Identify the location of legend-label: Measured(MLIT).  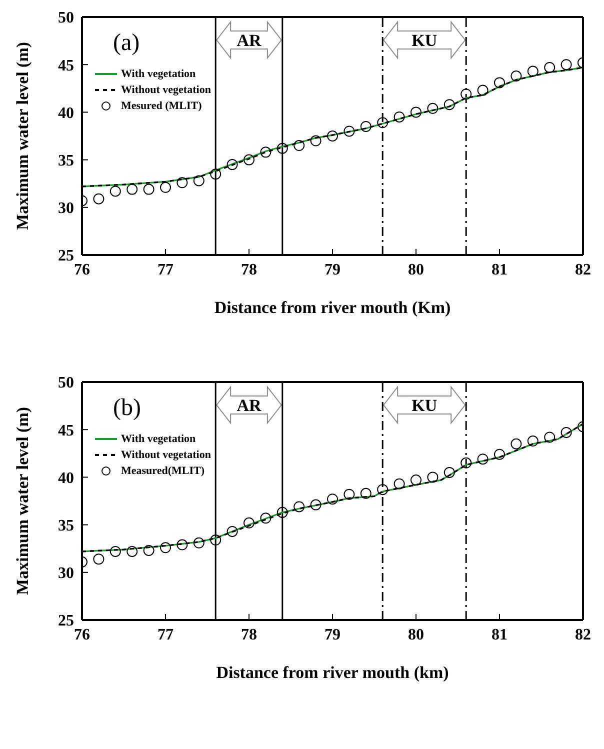
(163, 471).